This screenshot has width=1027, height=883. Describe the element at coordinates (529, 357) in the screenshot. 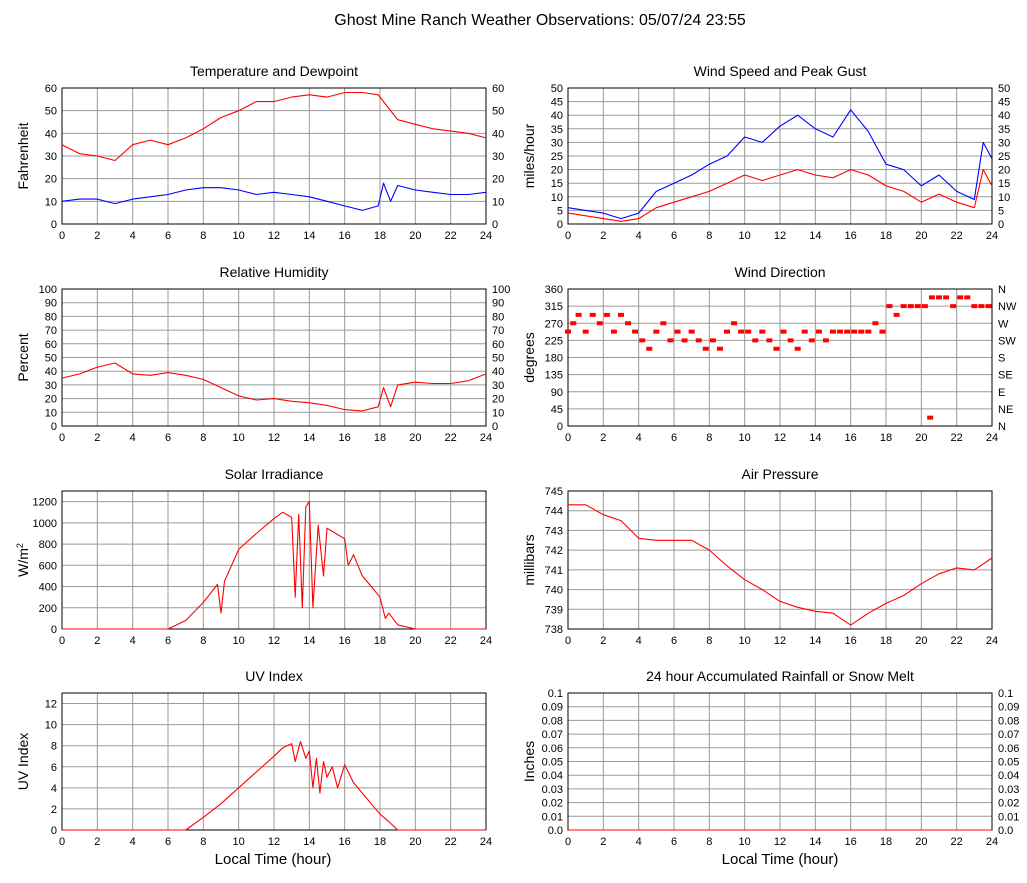

I see `y-axis-label: degrees` at that location.